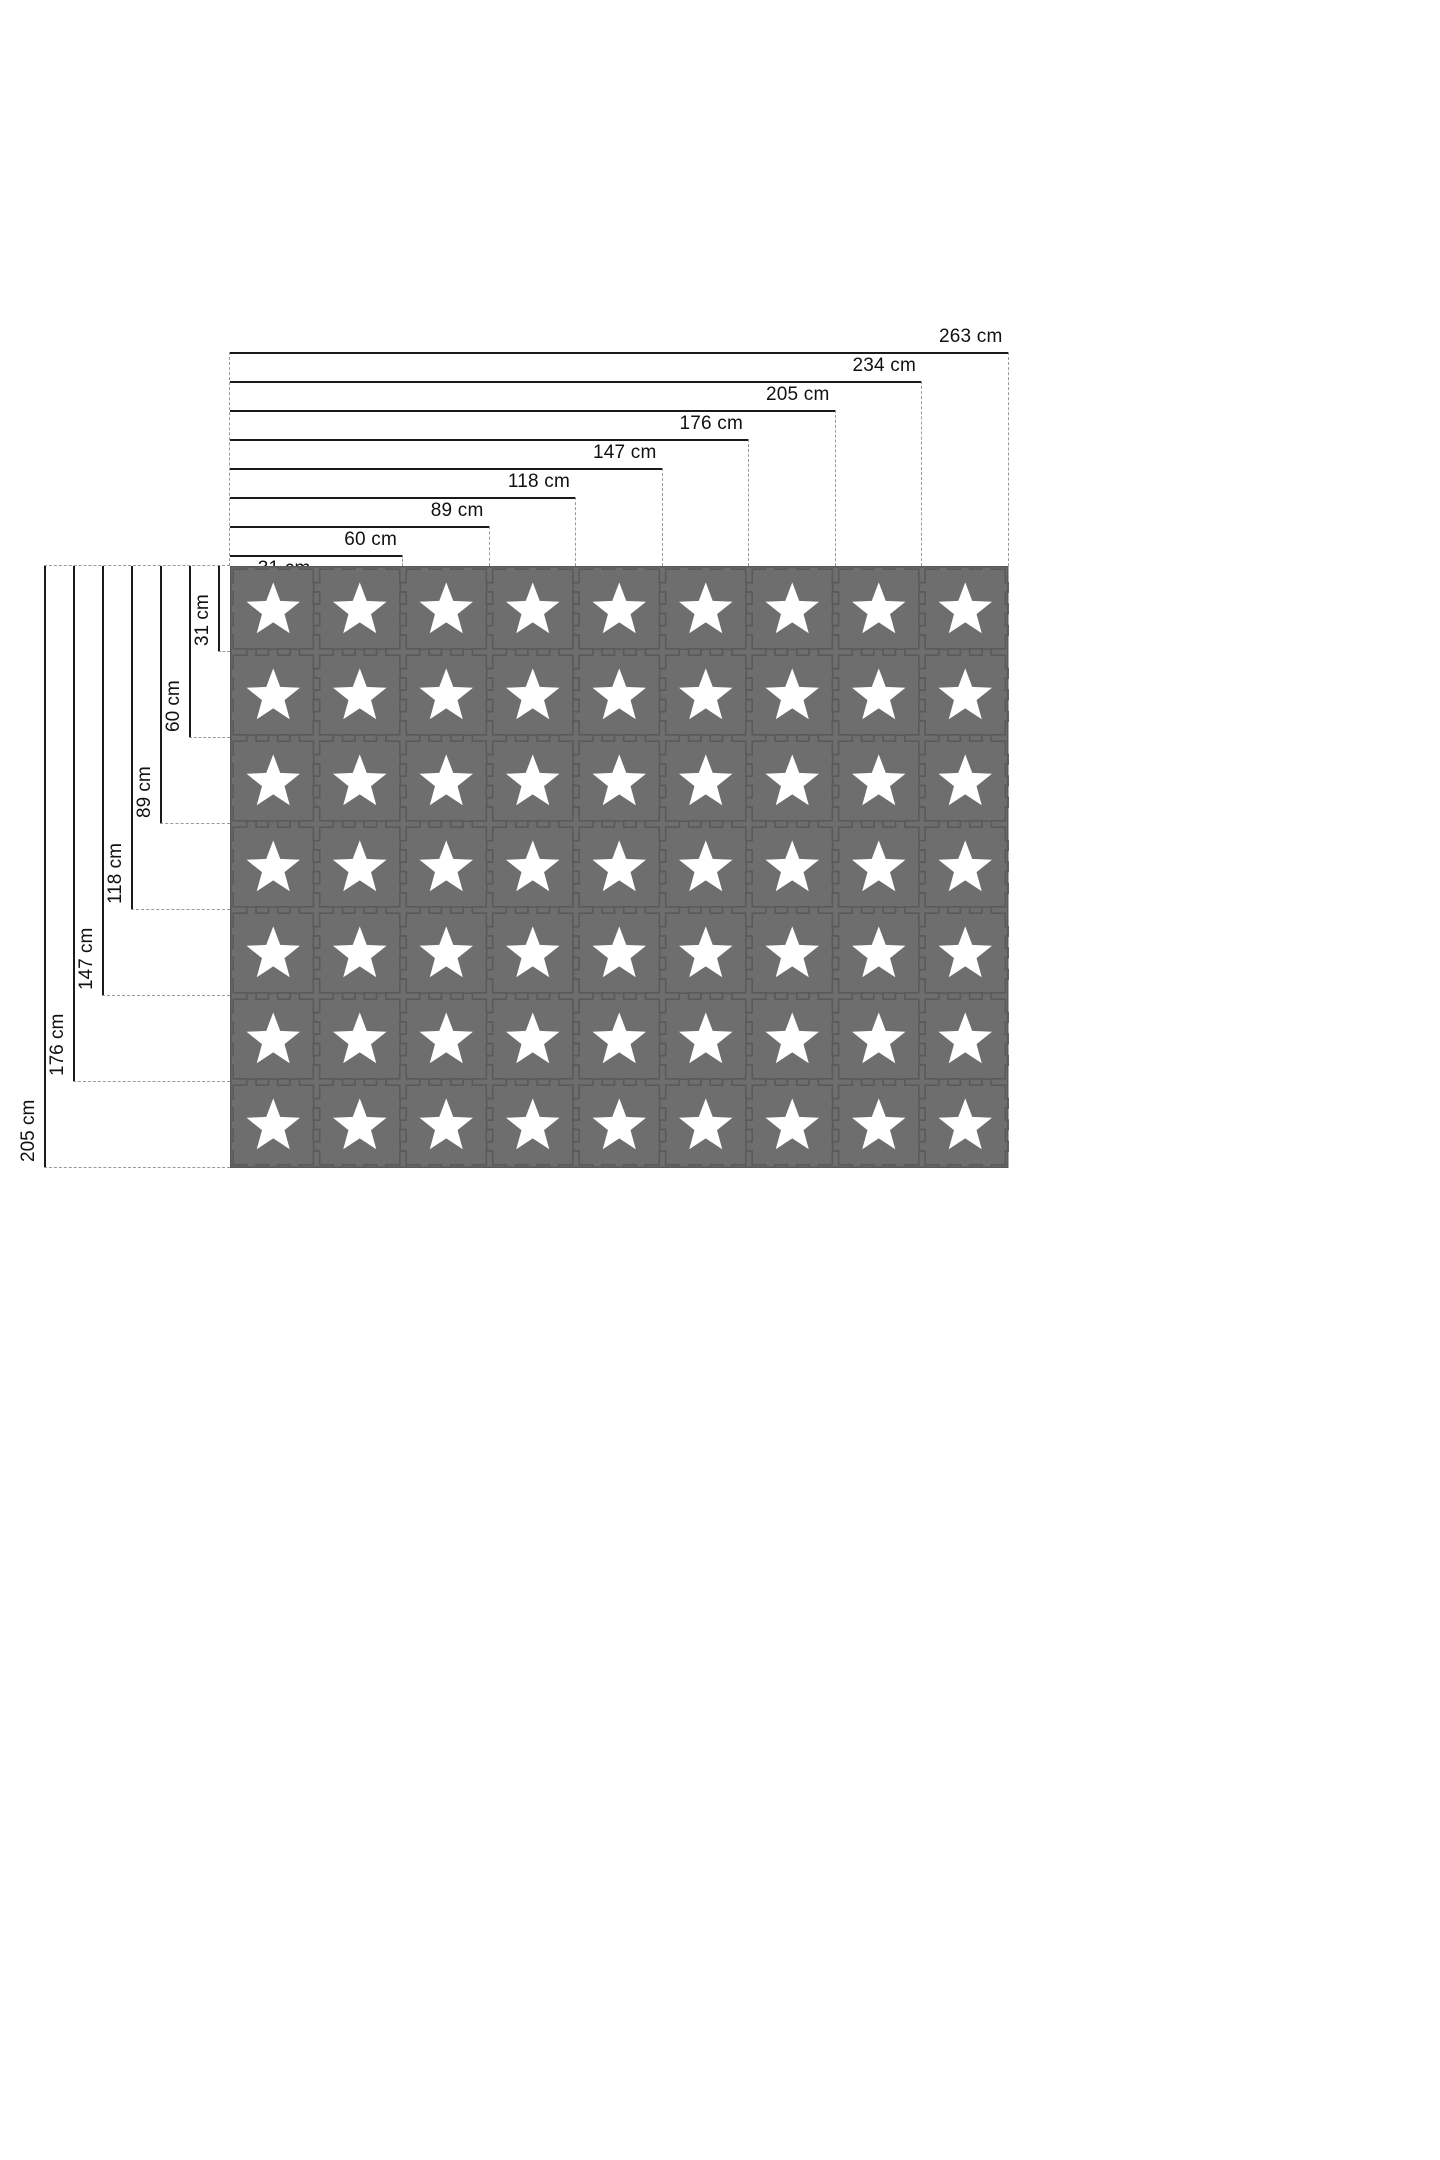 This screenshot has height=2160, width=1440. I want to click on dimension-label: 234 cm, so click(884, 365).